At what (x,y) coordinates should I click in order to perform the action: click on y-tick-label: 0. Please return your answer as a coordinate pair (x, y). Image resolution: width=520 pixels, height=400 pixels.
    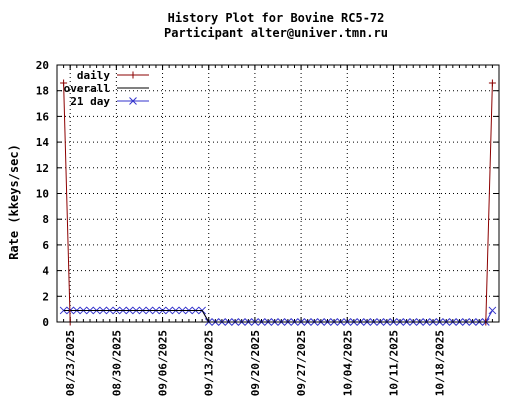
    Looking at the image, I should click on (45, 322).